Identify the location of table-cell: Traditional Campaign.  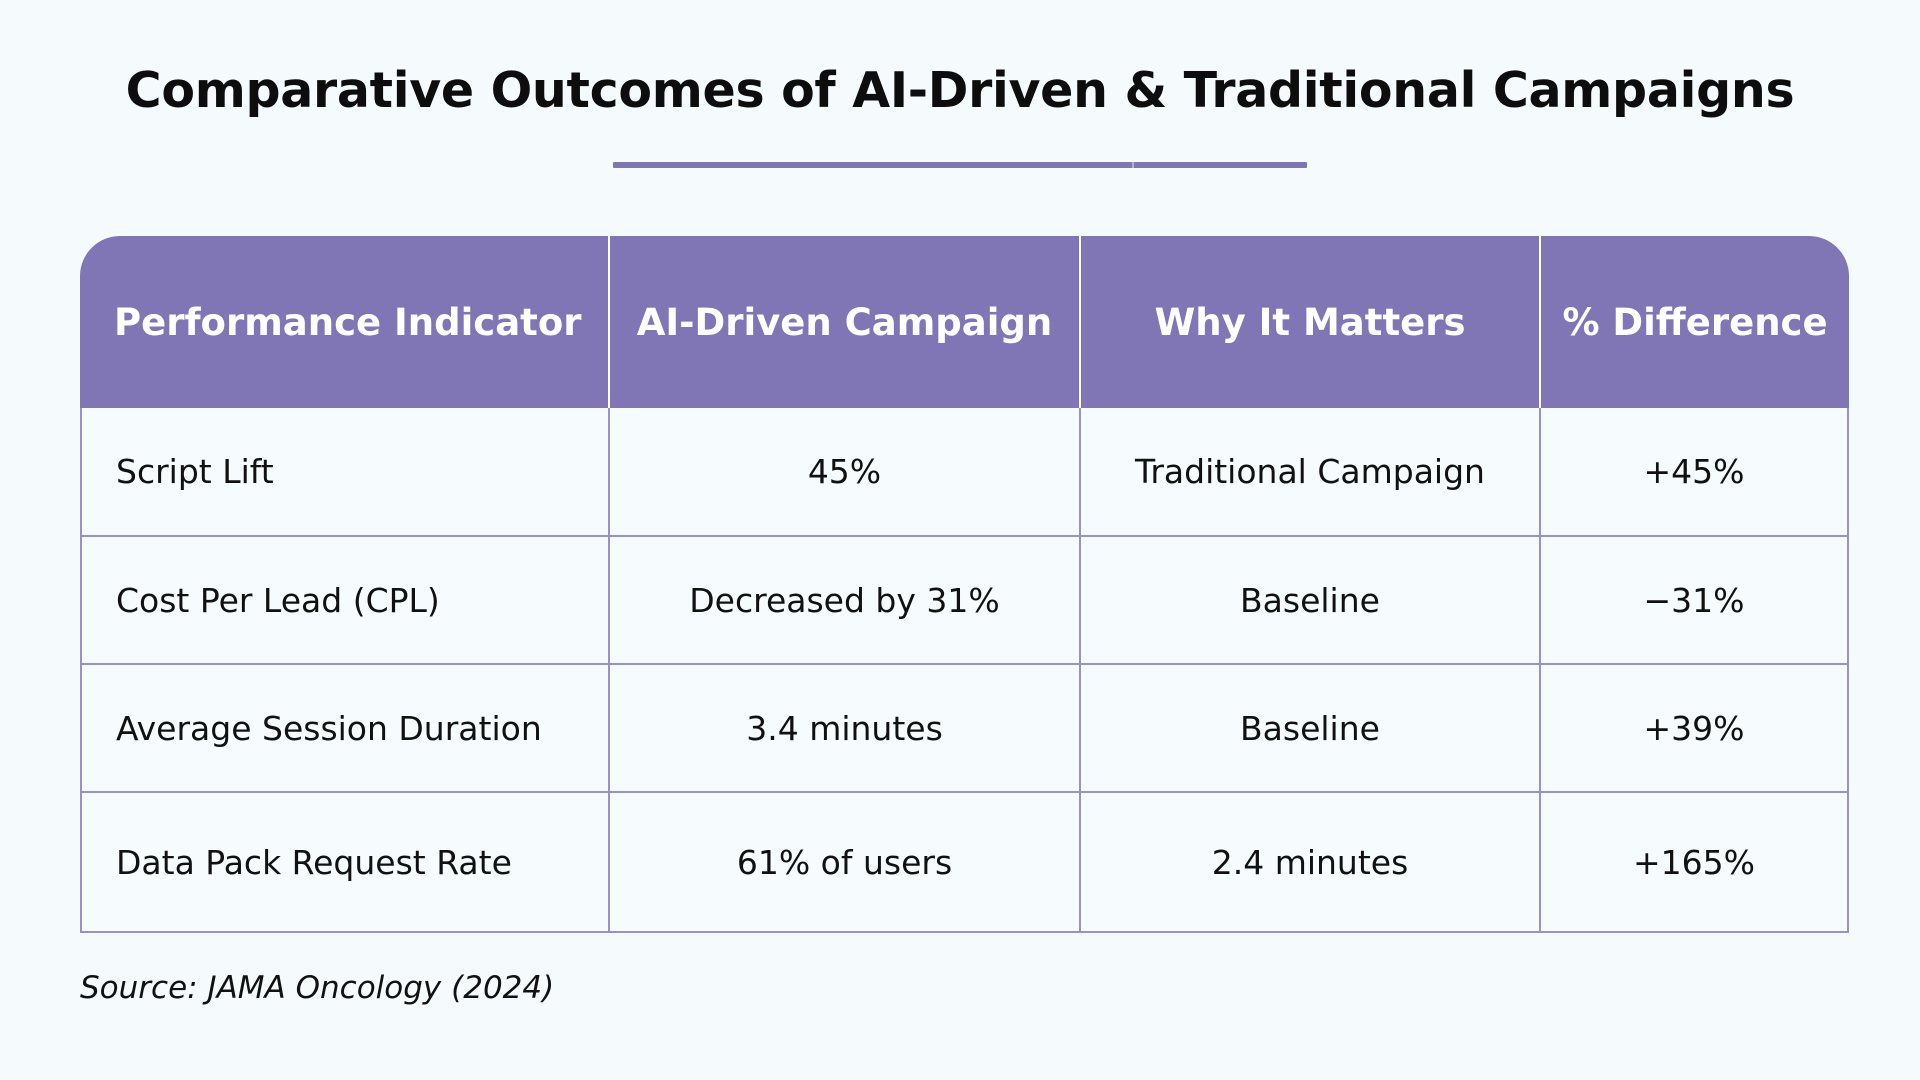
(1309, 472).